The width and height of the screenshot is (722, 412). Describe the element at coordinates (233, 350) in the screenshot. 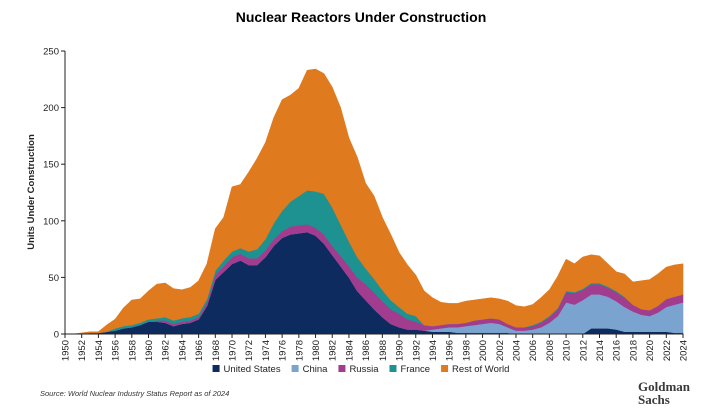

I see `x-tick-label: 1970` at that location.